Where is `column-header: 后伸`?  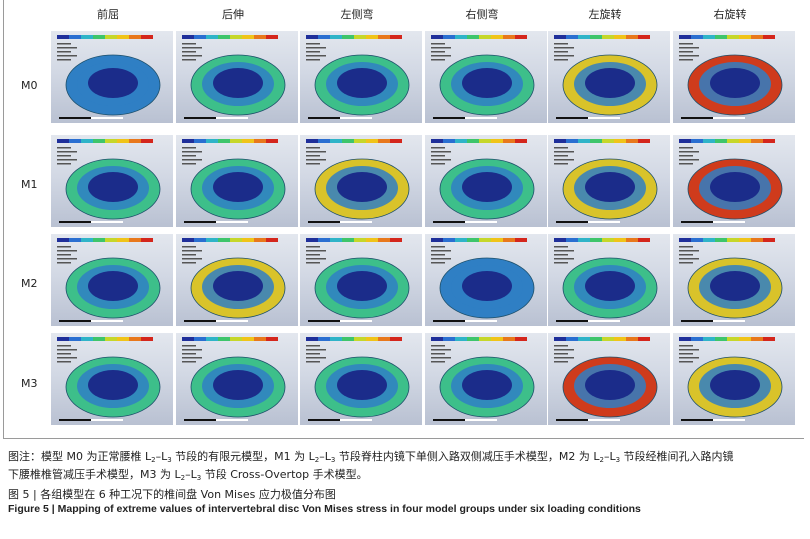
column-header: 后伸 is located at coordinates (233, 14).